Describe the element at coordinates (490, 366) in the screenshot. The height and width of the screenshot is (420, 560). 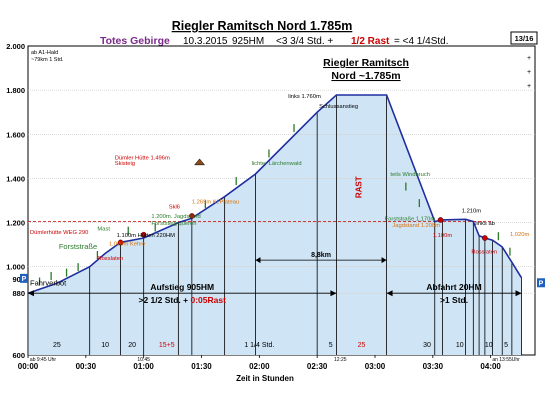
I see `x-tick-label: 04:00` at that location.